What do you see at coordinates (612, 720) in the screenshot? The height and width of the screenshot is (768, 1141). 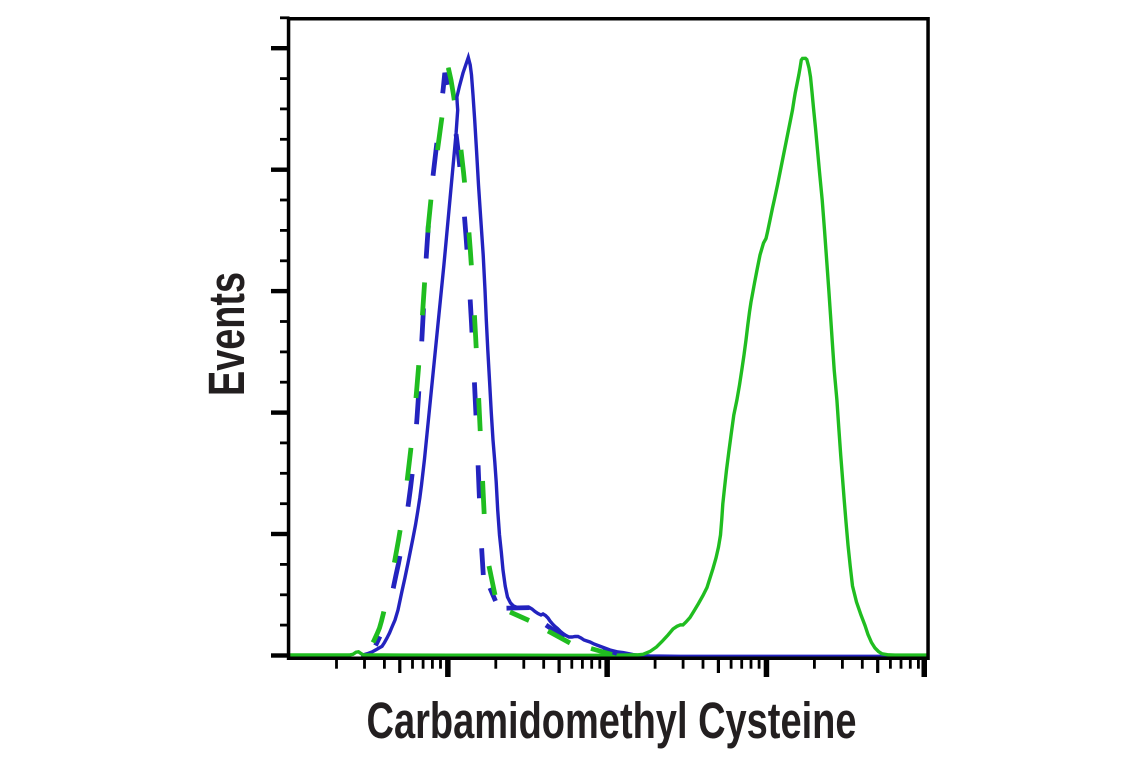 I see `svg-text: Carbamidomethyl Cysteine` at bounding box center [612, 720].